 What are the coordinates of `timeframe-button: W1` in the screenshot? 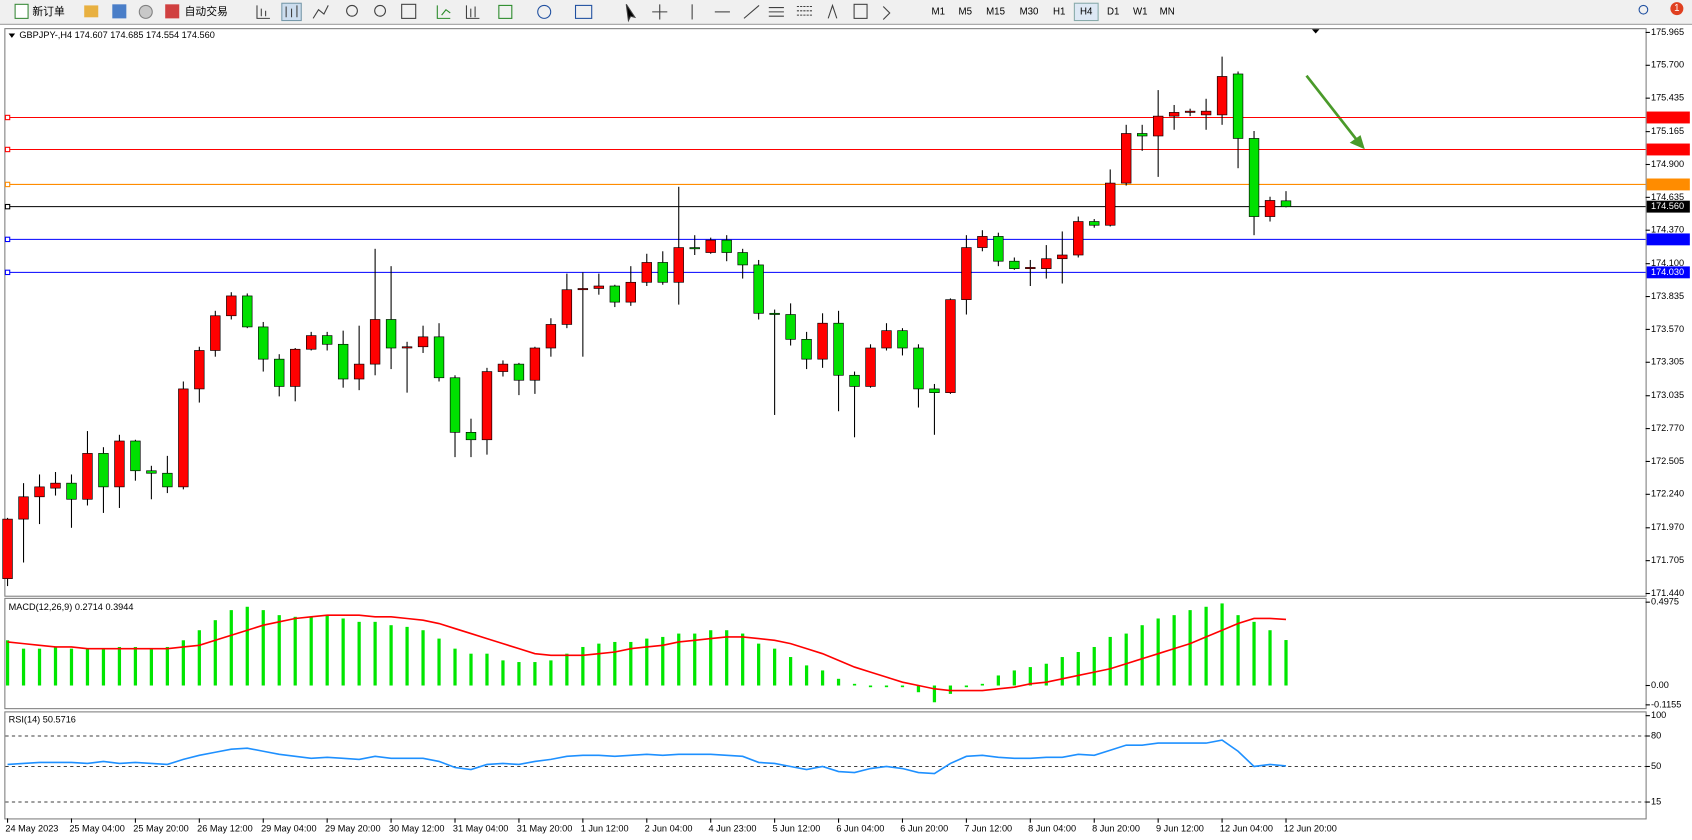 It's located at (1140, 11).